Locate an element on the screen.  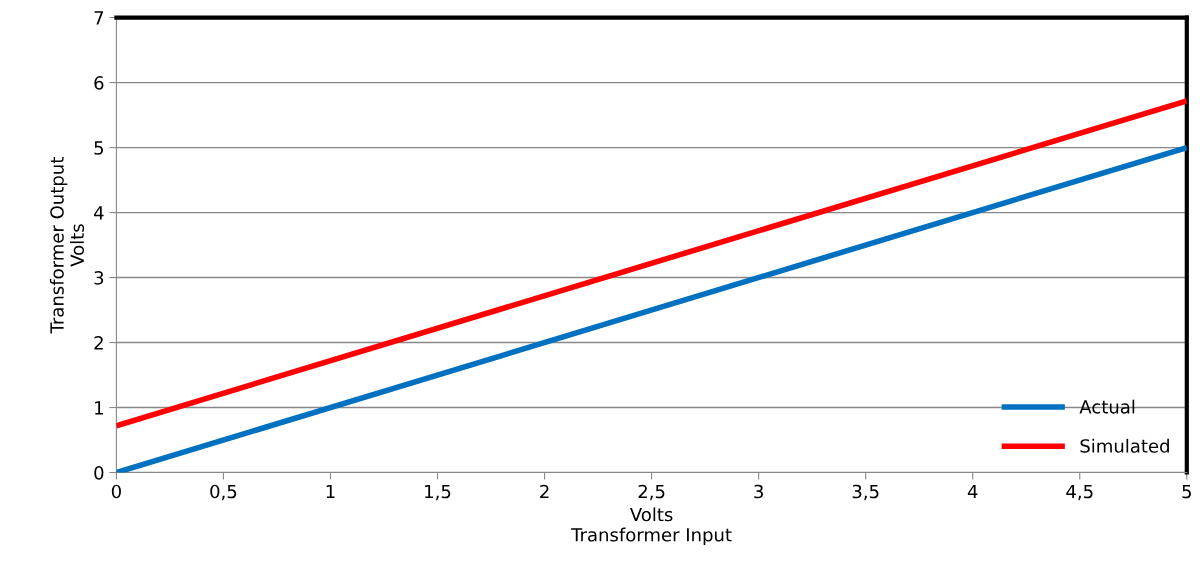
y-tick-label: 2 is located at coordinates (98, 343).